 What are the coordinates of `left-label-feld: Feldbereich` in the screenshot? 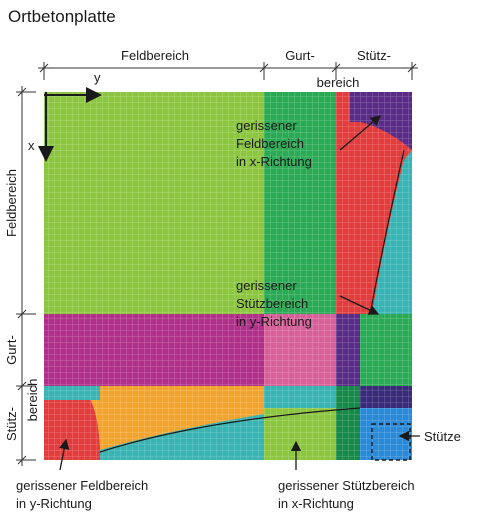 It's located at (11, 203).